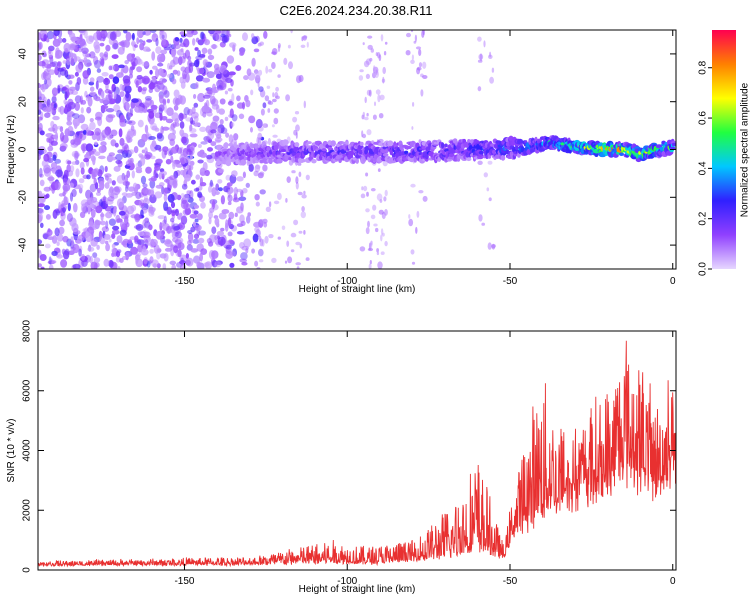 The image size is (750, 600). What do you see at coordinates (703, 118) in the screenshot?
I see `colorbar-tick-label: 0.6` at bounding box center [703, 118].